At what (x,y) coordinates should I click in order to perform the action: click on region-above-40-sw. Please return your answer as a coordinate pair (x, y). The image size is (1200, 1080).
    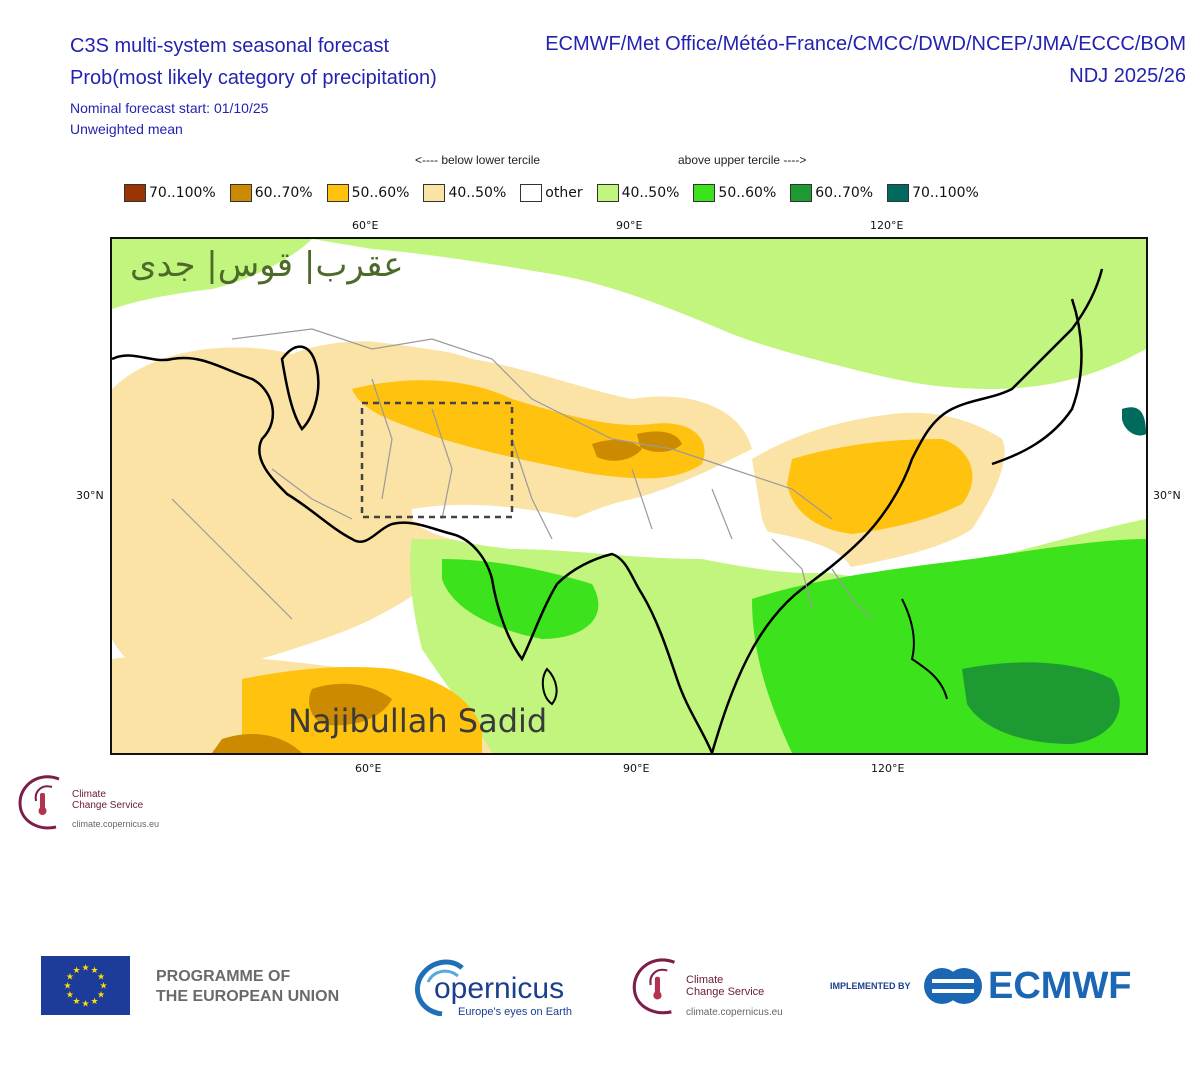
    Looking at the image, I should click on (212, 274).